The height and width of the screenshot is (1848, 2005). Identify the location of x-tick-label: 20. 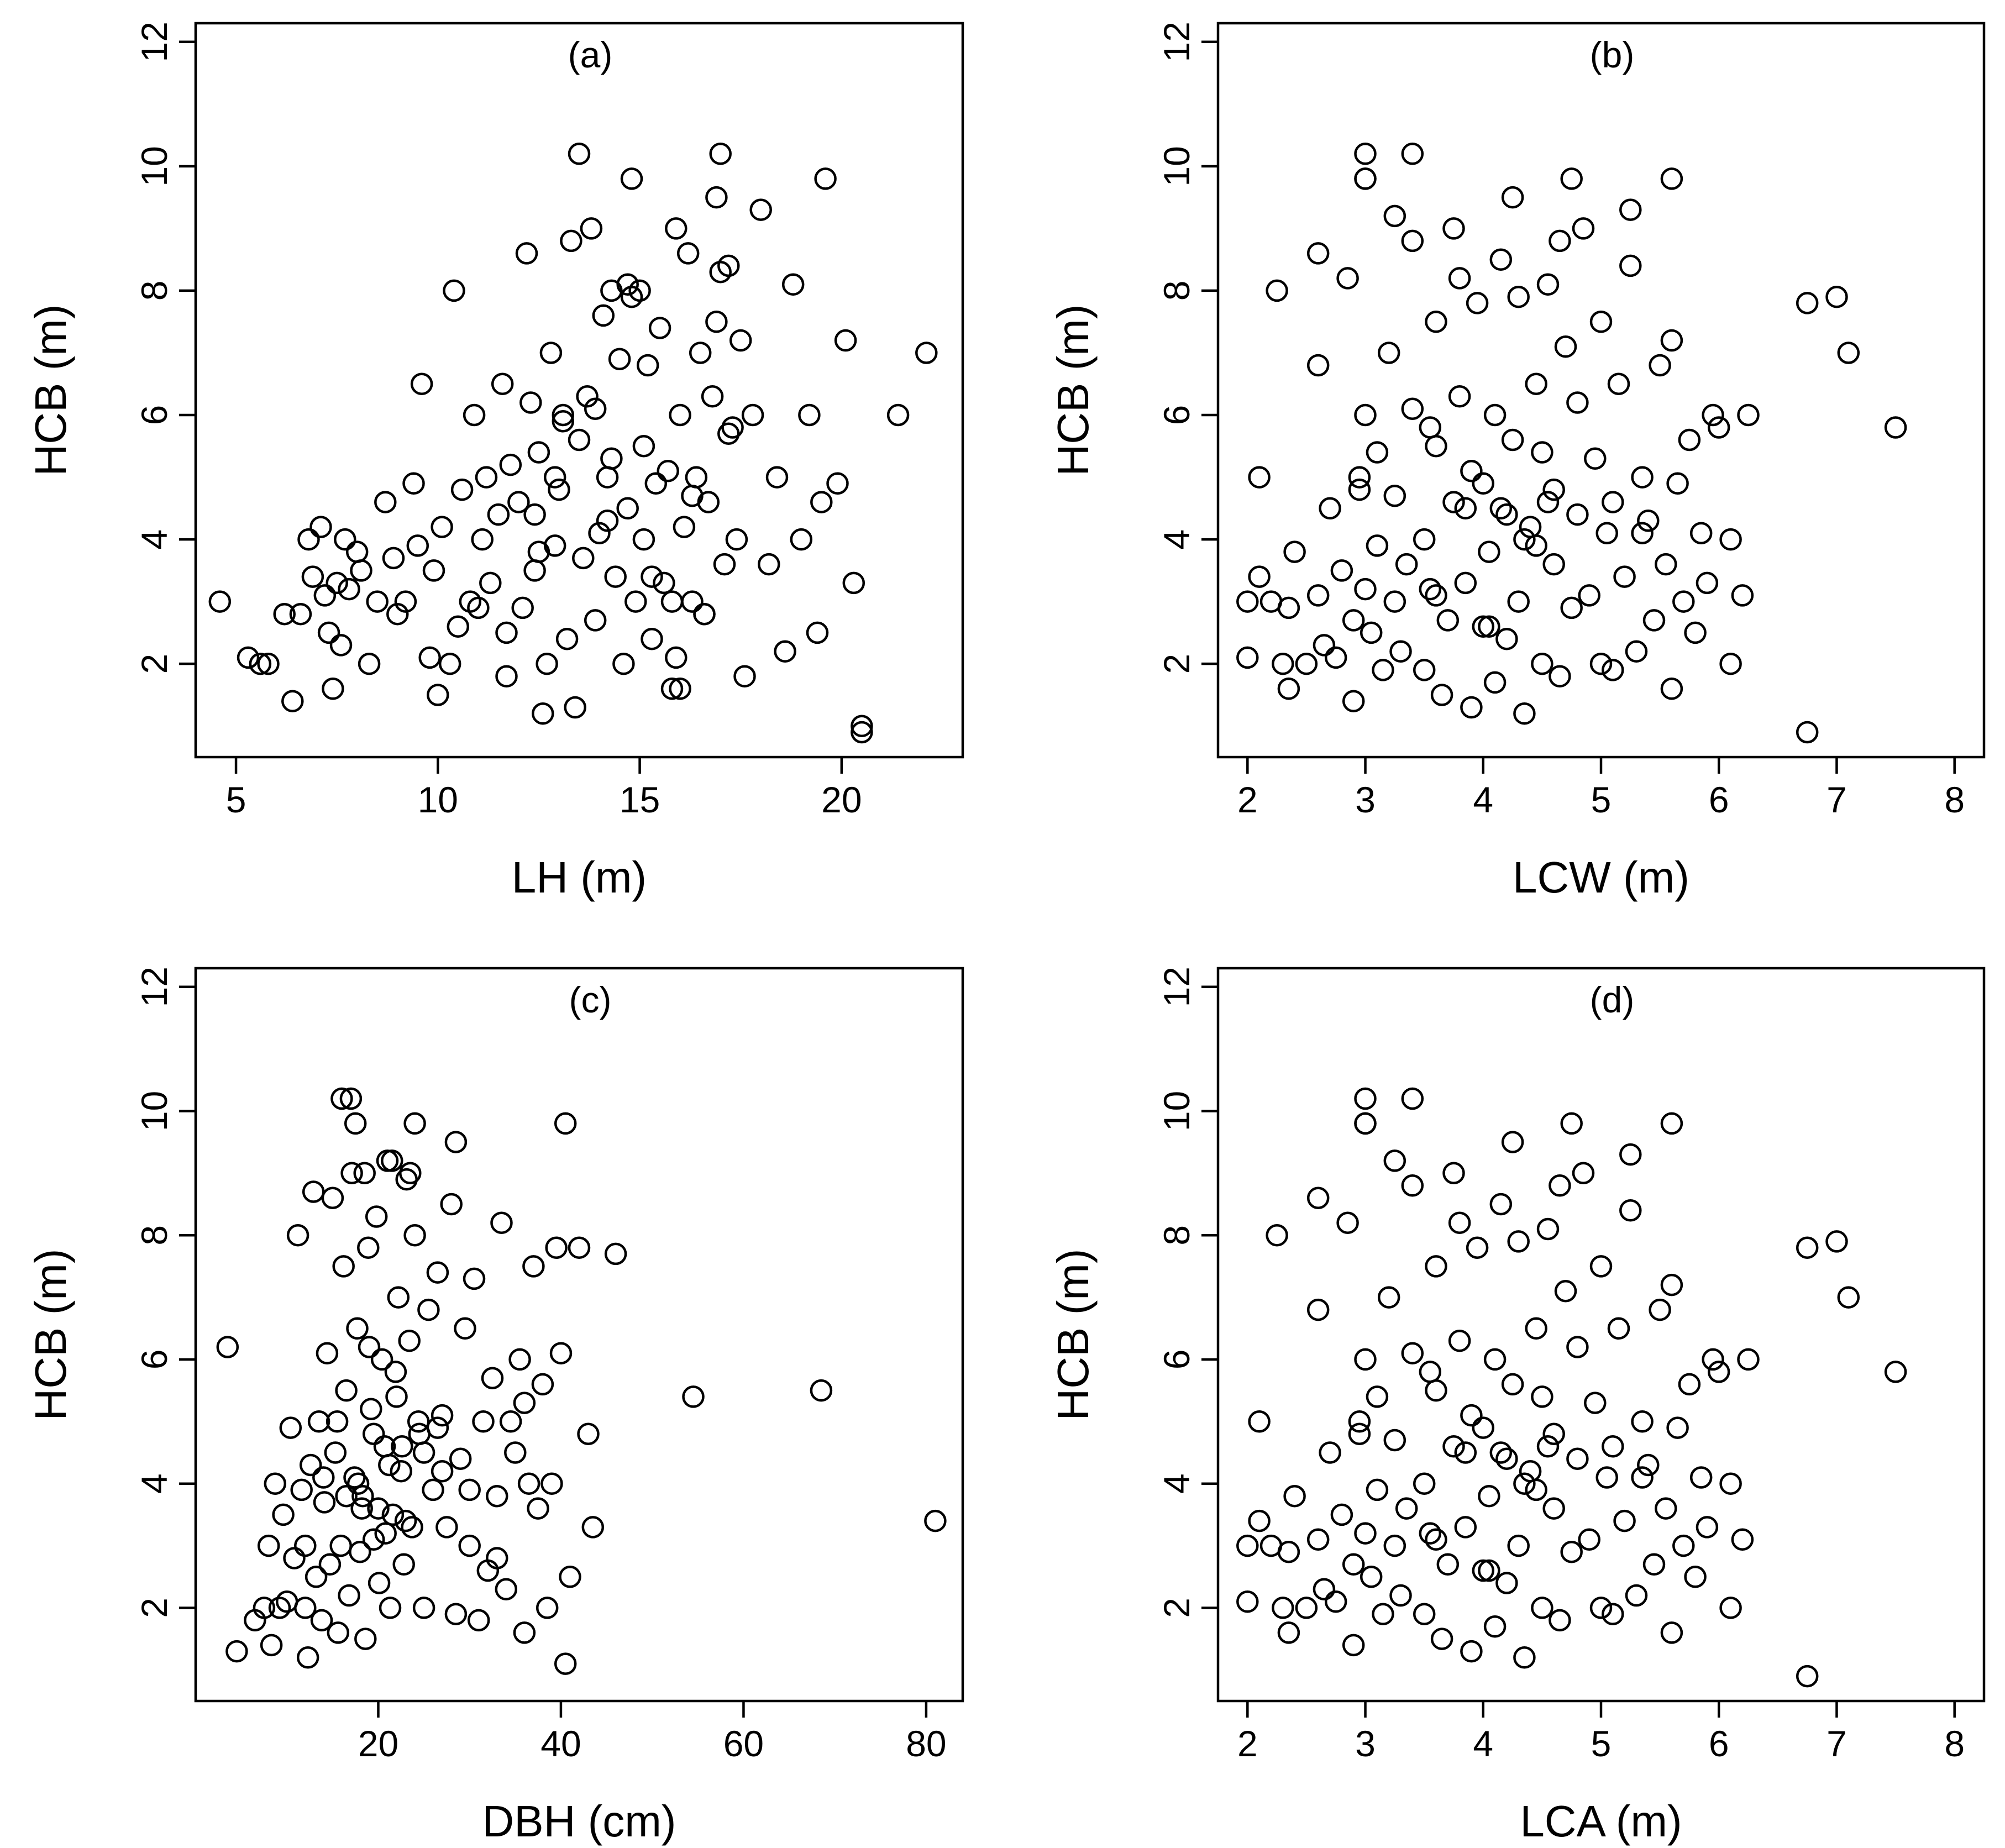
(378, 1744).